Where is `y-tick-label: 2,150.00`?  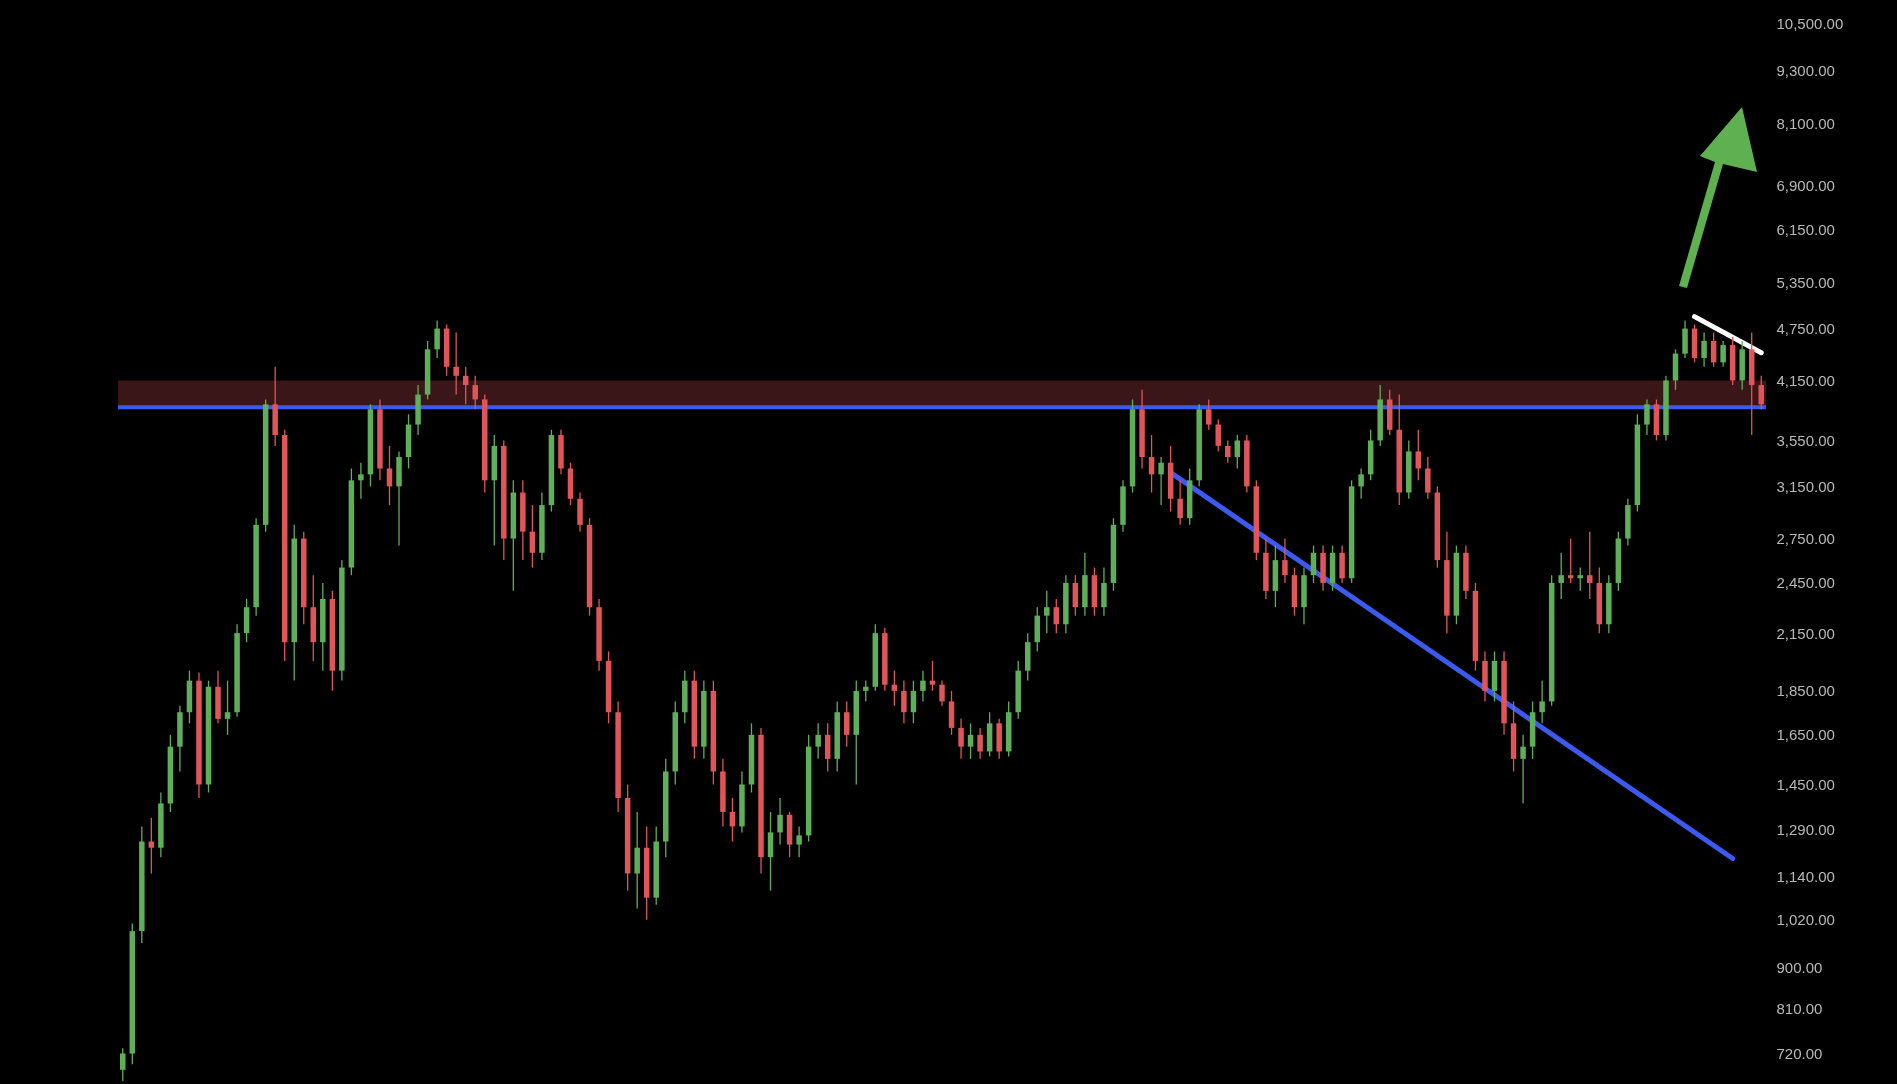 y-tick-label: 2,150.00 is located at coordinates (1805, 633).